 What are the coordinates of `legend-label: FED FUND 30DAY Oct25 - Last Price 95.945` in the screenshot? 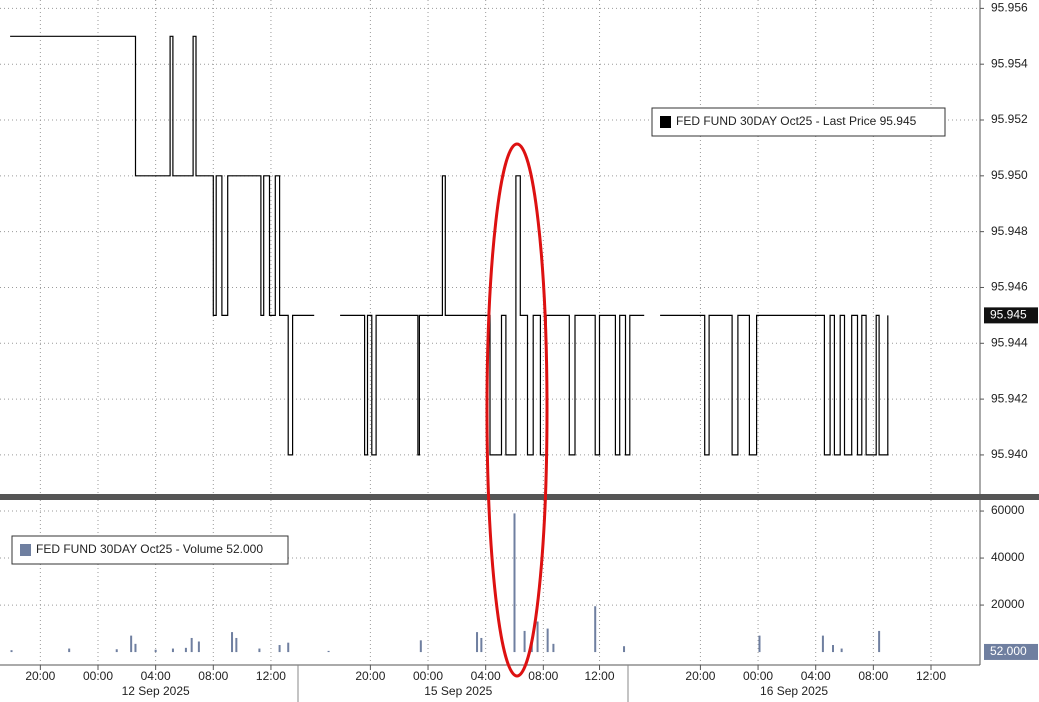 It's located at (796, 121).